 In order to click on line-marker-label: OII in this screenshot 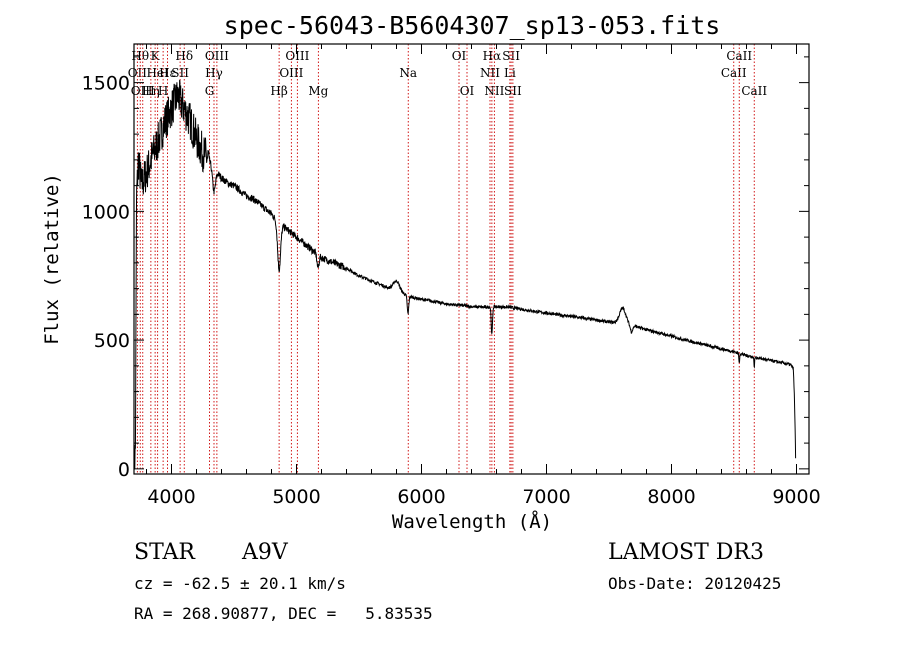, I will do `click(138, 73)`.